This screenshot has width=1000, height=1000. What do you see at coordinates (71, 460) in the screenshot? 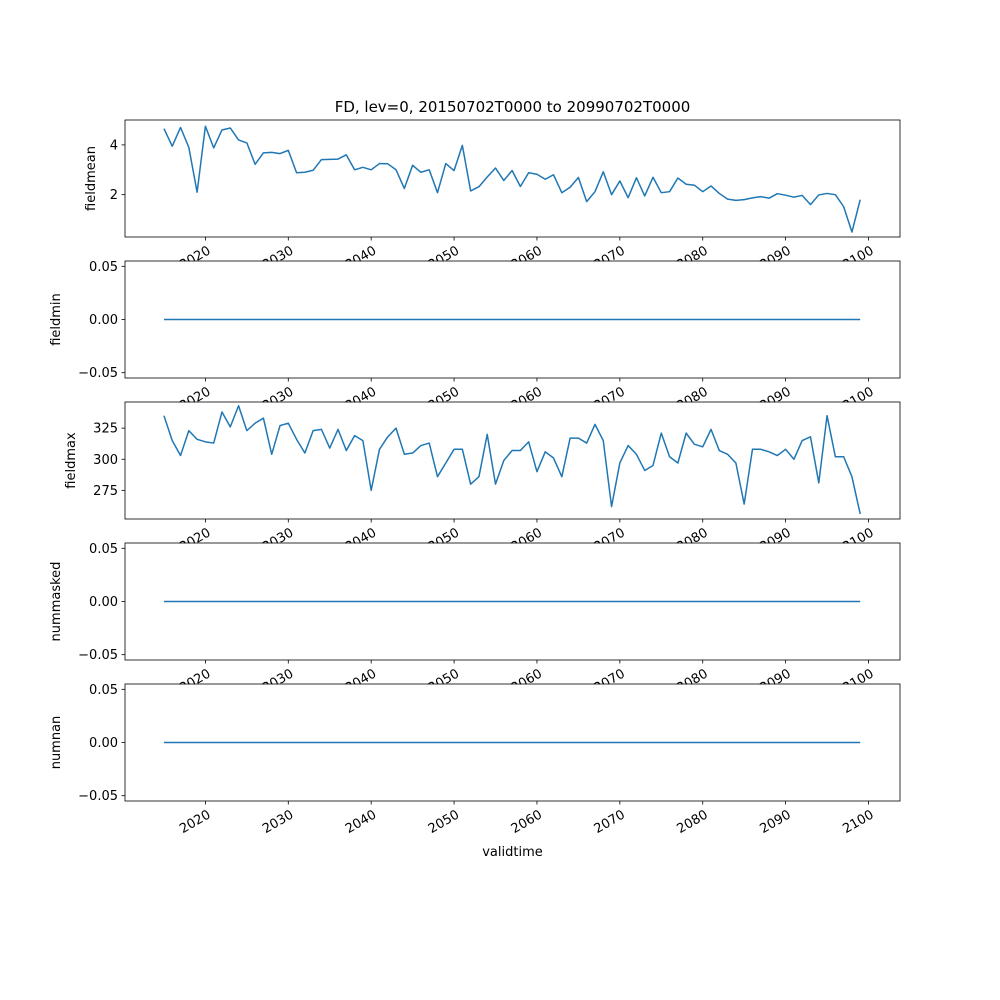
I see `y-axis-label: fieldmax` at bounding box center [71, 460].